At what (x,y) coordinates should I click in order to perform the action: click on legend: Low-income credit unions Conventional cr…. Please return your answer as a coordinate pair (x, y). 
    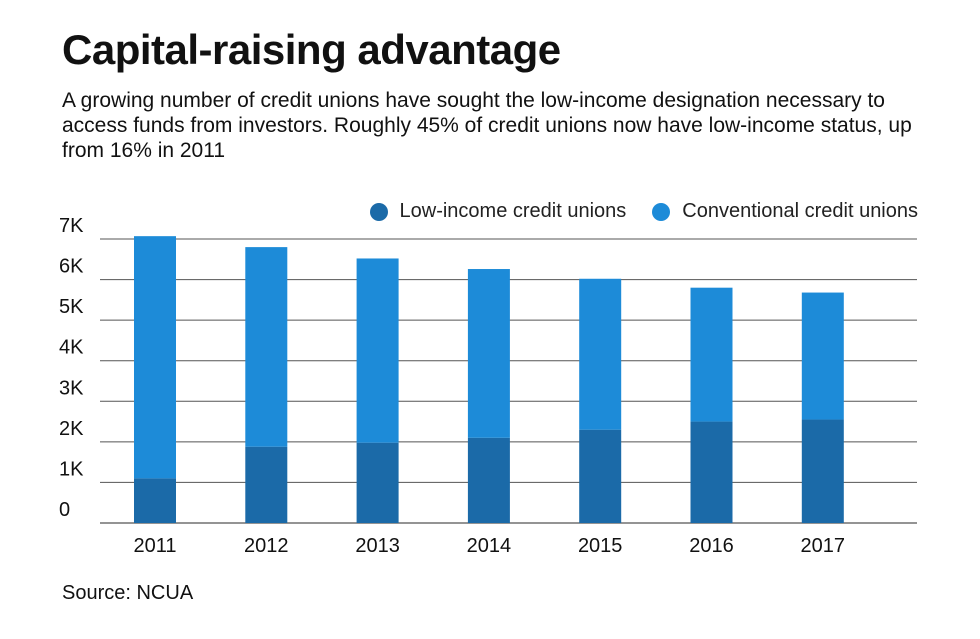
    Looking at the image, I should click on (631, 211).